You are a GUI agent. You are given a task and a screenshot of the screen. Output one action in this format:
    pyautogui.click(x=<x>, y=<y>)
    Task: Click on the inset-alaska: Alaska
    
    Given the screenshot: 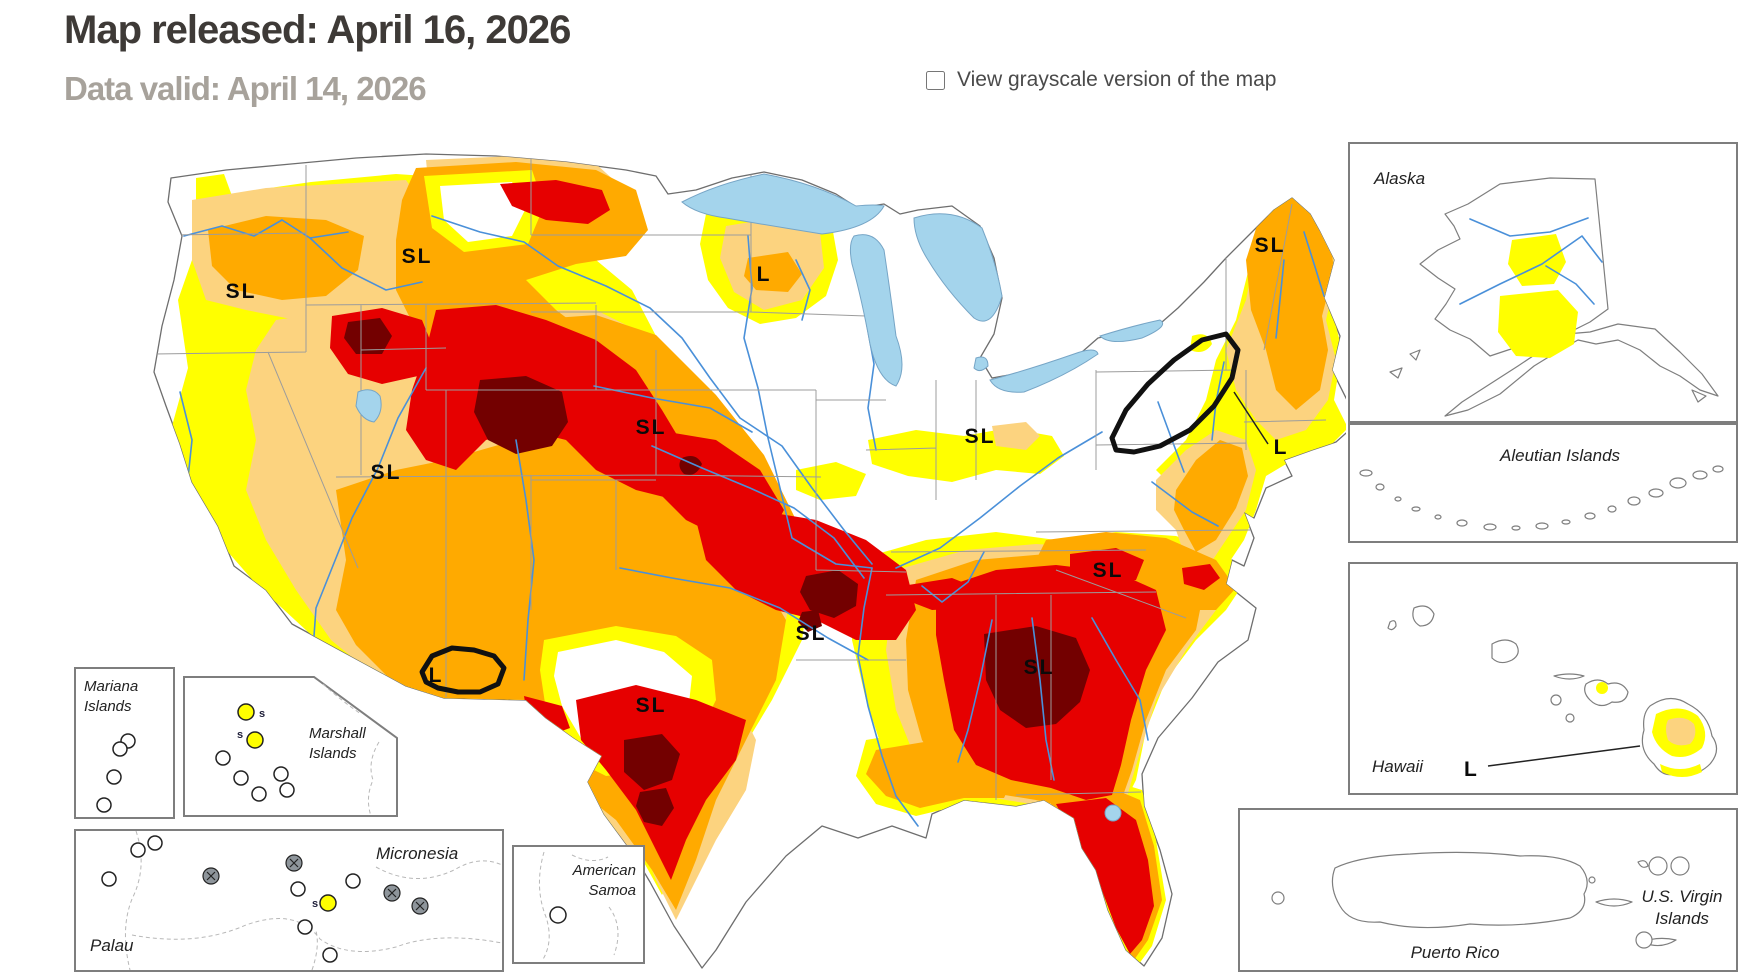 What is the action you would take?
    pyautogui.click(x=1543, y=282)
    